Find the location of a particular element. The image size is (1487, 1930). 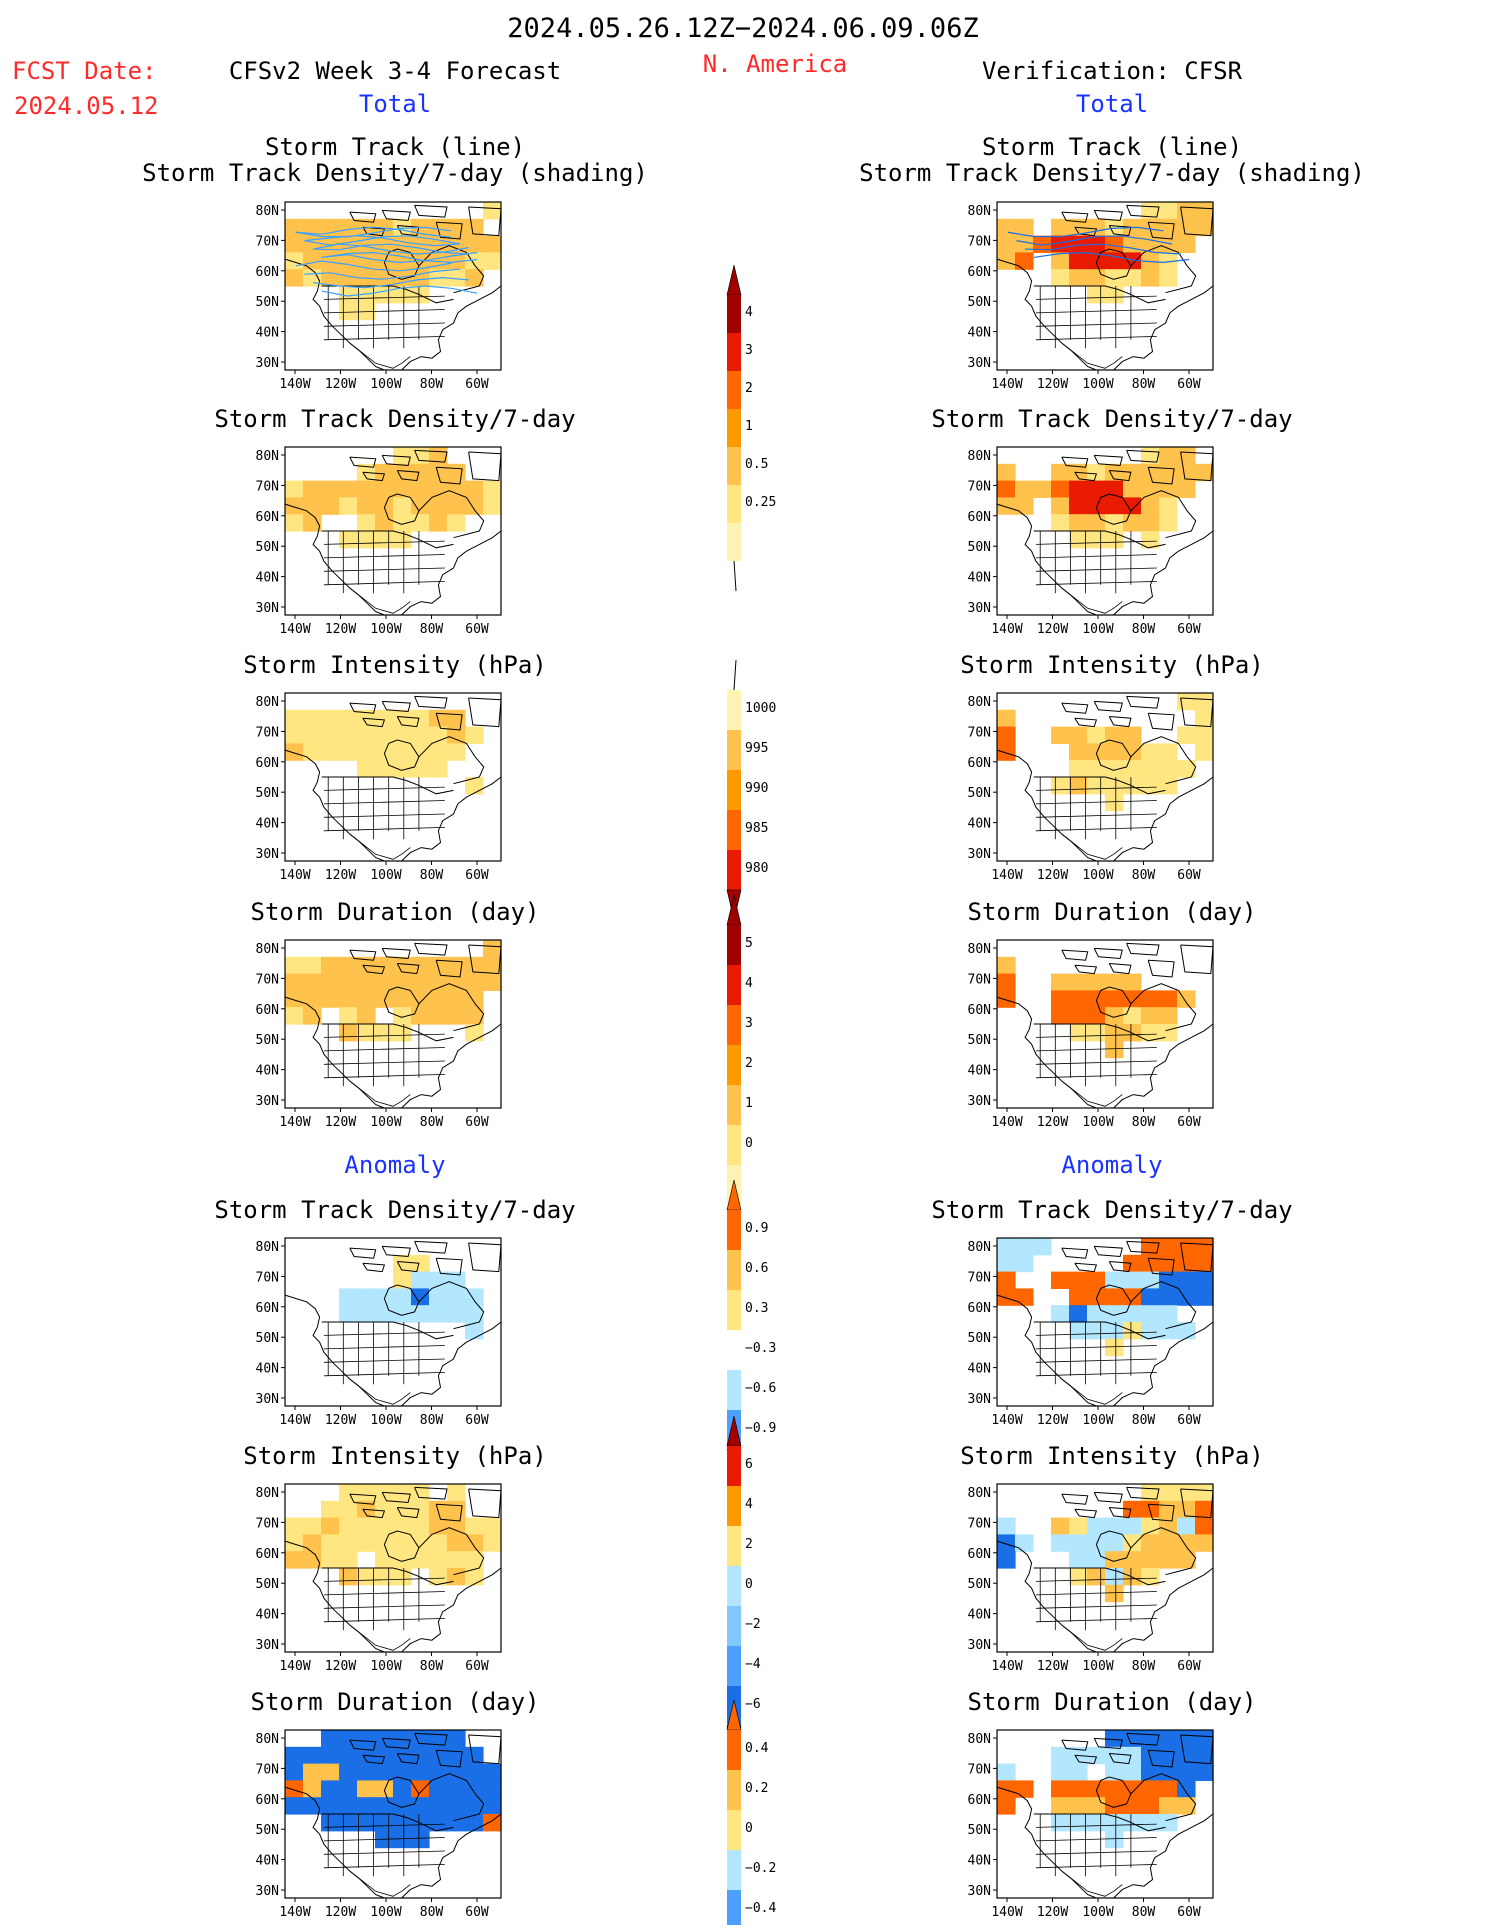

colorbar-duration-total: 5 4 3 2 1 0 is located at coordinates (739, 1065).